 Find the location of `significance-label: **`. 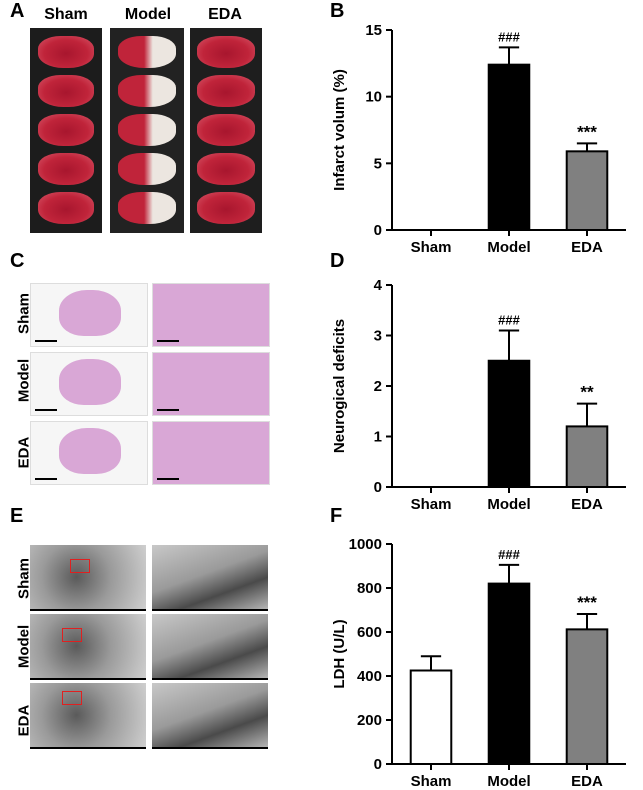

significance-label: ** is located at coordinates (587, 392).